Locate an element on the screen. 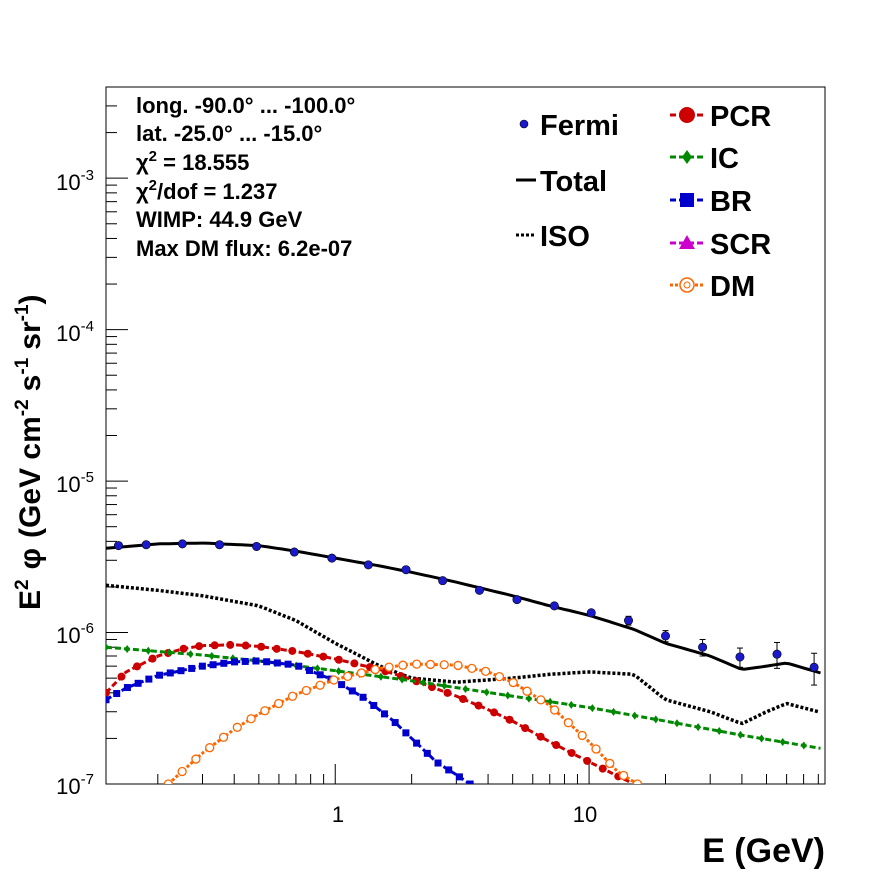 The image size is (896, 872). series-iso is located at coordinates (462, 654).